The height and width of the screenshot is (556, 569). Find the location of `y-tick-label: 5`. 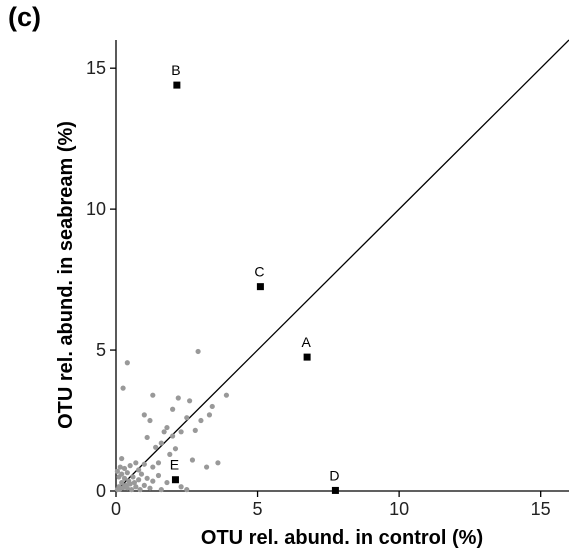

y-tick-label: 5 is located at coordinates (101, 350).